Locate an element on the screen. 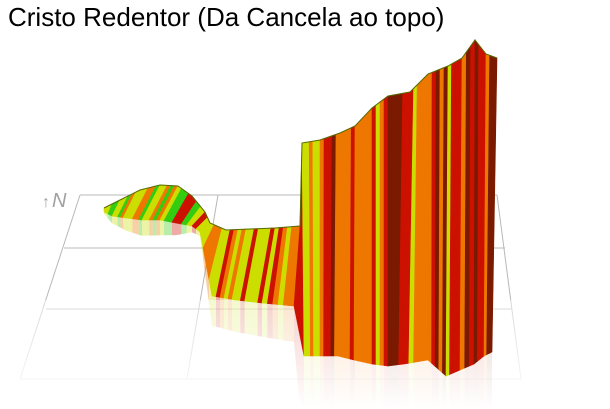 The image size is (610, 409). chart-title: Cristo Redentor (Da Cancela ao topo) is located at coordinates (226, 17).